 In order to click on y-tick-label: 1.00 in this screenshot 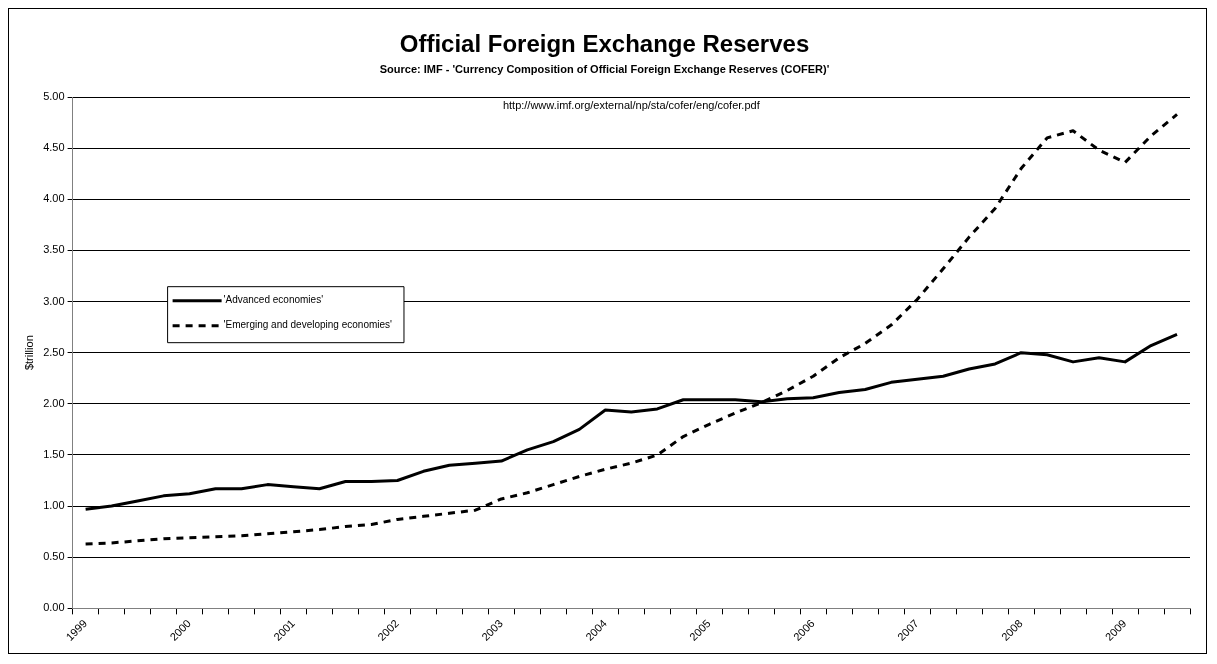, I will do `click(54, 505)`.